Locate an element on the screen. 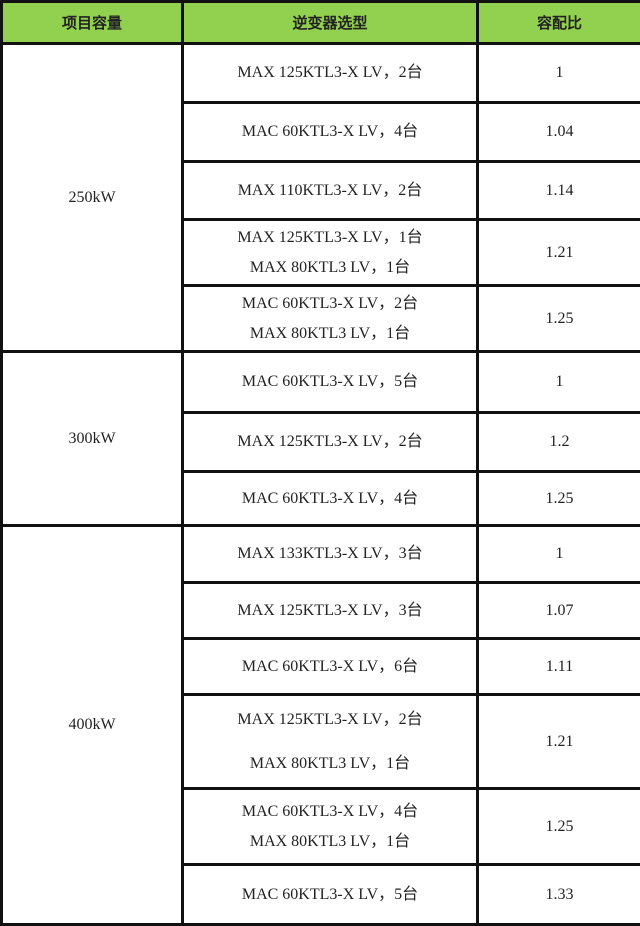 Image resolution: width=640 pixels, height=926 pixels. table-row: MAX 125KTL3-X LV，2台 1.2 is located at coordinates (321, 442).